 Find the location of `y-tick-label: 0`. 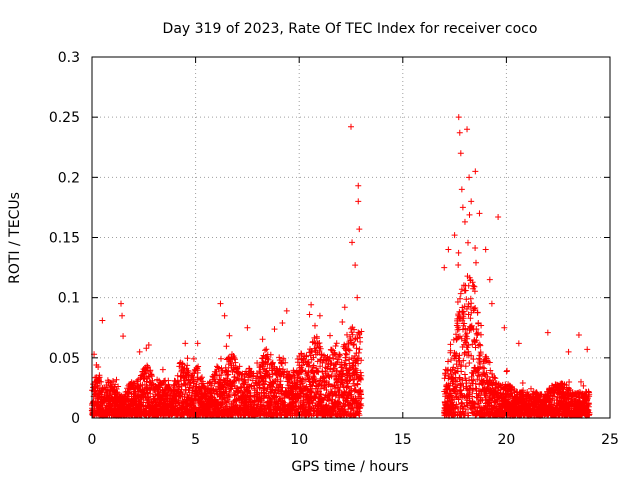

y-tick-label: 0 is located at coordinates (75, 419).